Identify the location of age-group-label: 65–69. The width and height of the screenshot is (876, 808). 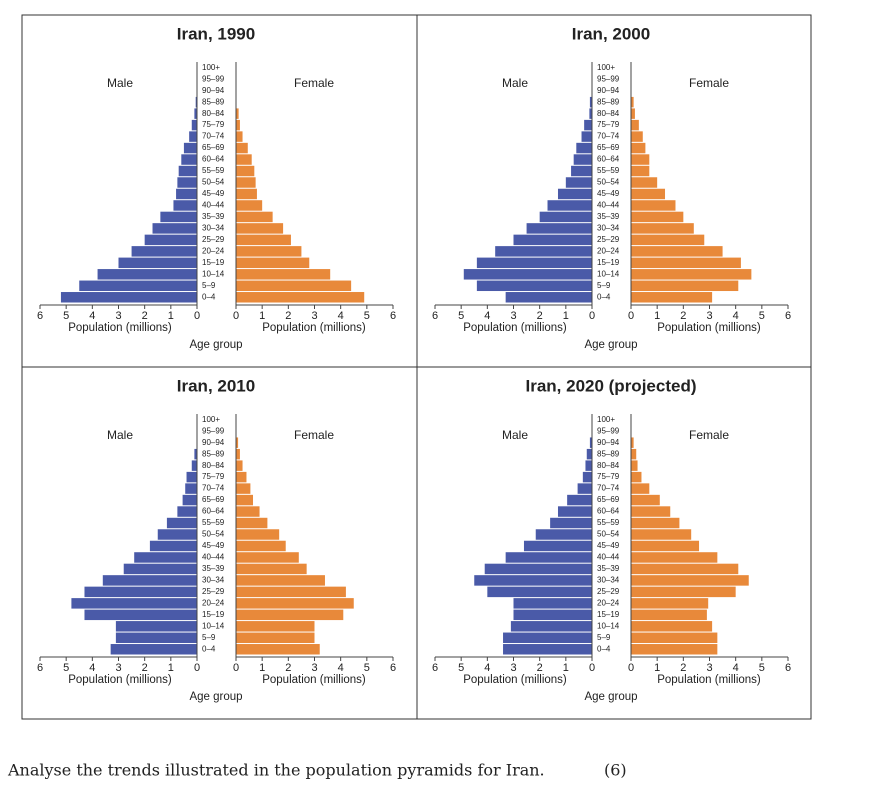
(213, 147).